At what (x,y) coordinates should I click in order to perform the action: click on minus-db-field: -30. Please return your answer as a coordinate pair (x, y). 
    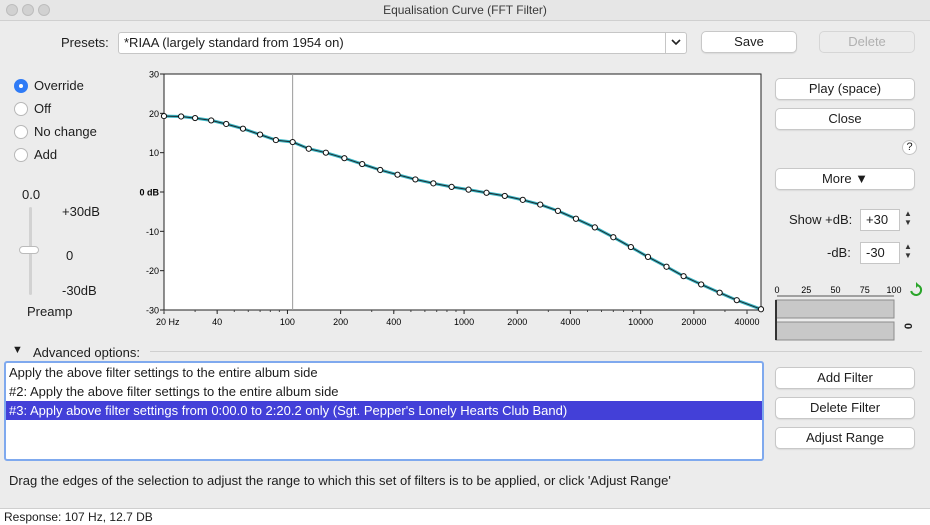
    Looking at the image, I should click on (880, 253).